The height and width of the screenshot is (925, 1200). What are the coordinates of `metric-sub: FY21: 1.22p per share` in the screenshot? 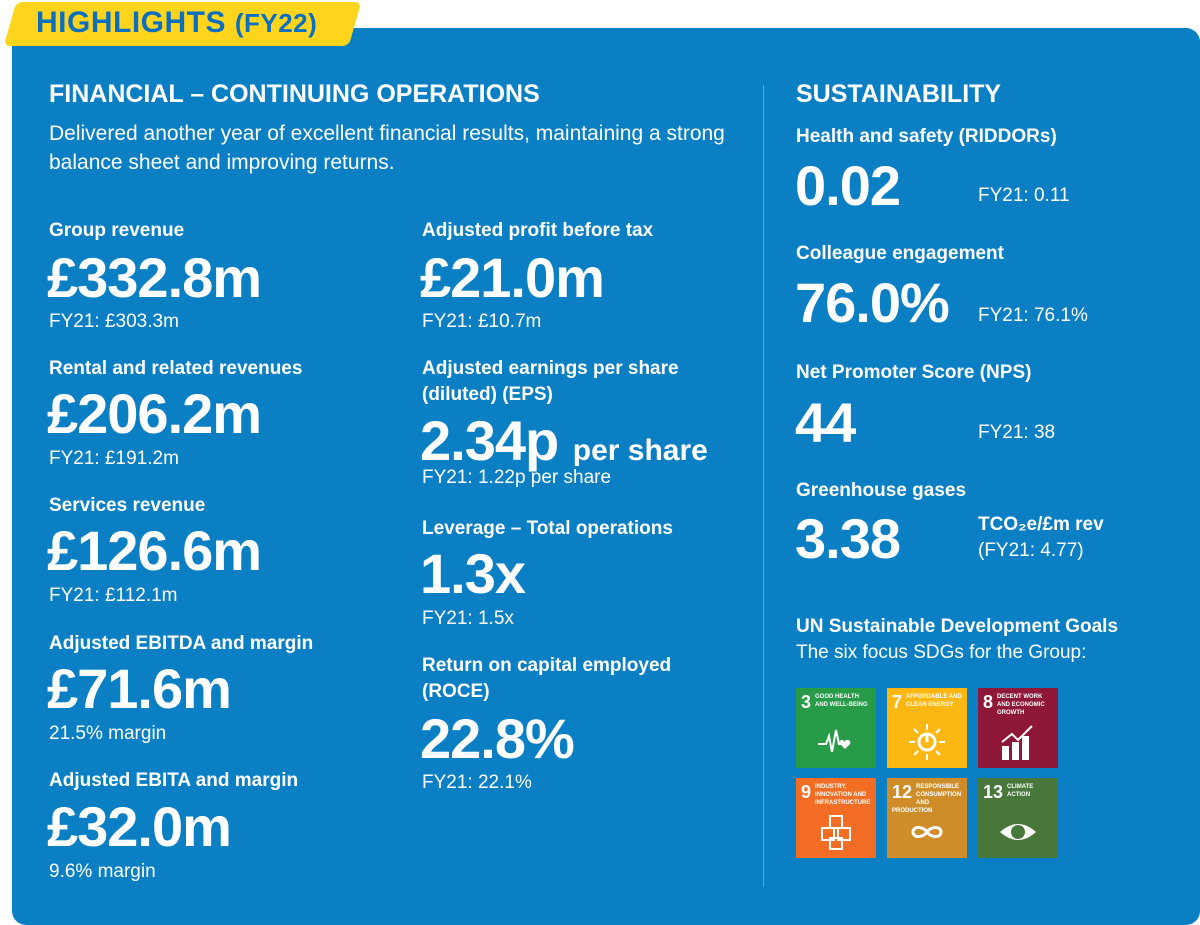 It's located at (517, 477).